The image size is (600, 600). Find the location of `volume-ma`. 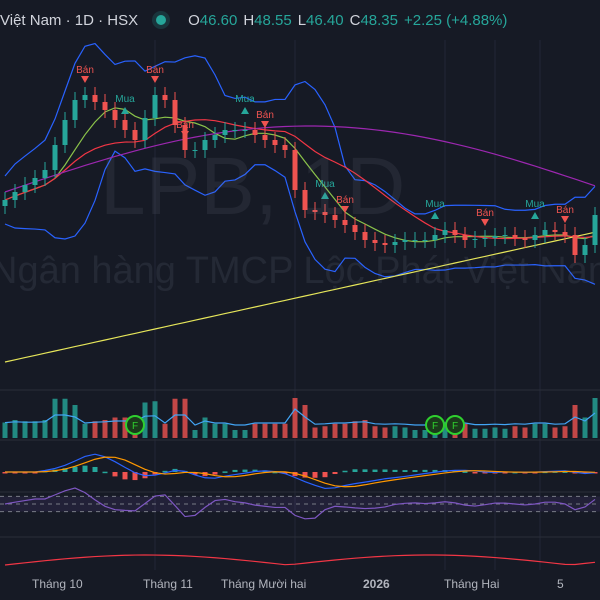

volume-ma is located at coordinates (300, 417).